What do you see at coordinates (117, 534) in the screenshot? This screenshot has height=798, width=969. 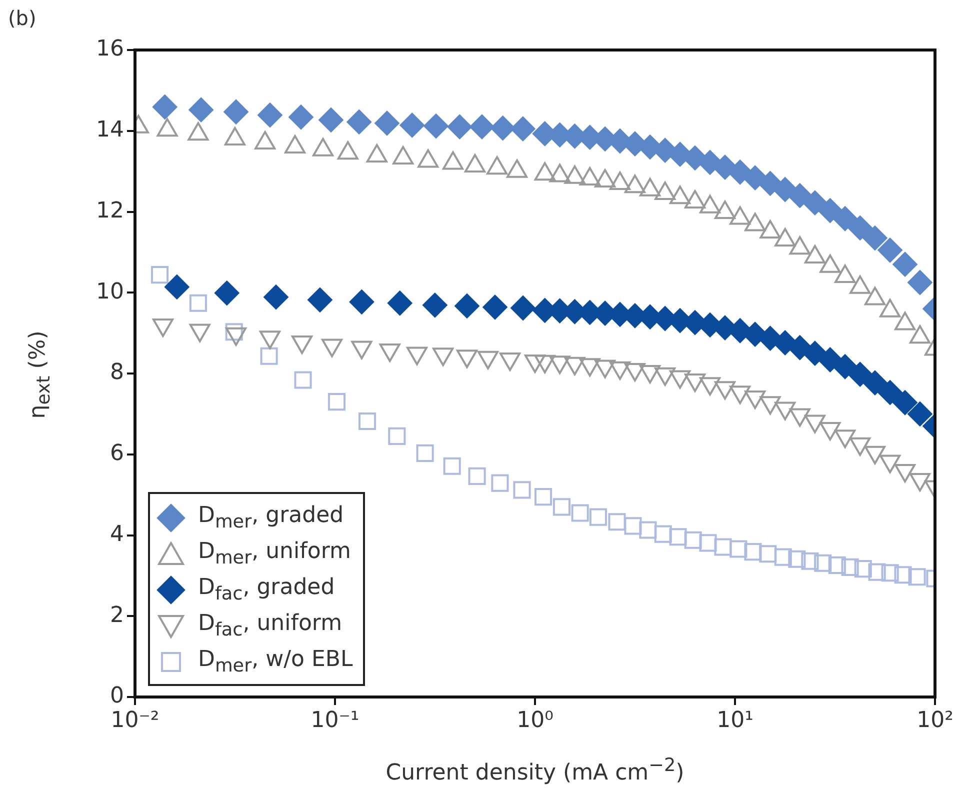 I see `y-tick-label: 4` at bounding box center [117, 534].